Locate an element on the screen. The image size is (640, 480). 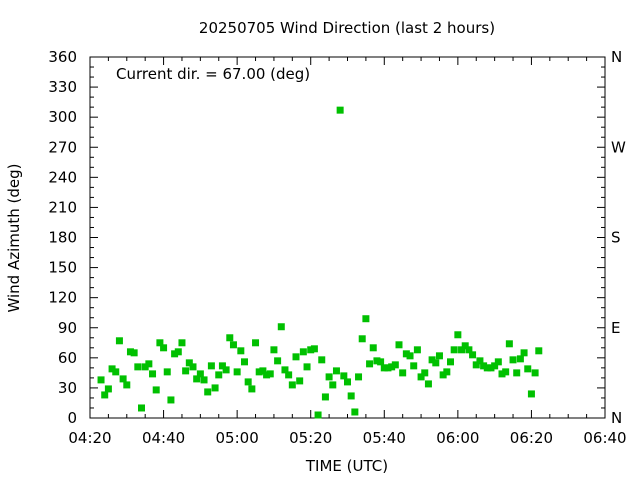
compass-label: E is located at coordinates (615, 328).